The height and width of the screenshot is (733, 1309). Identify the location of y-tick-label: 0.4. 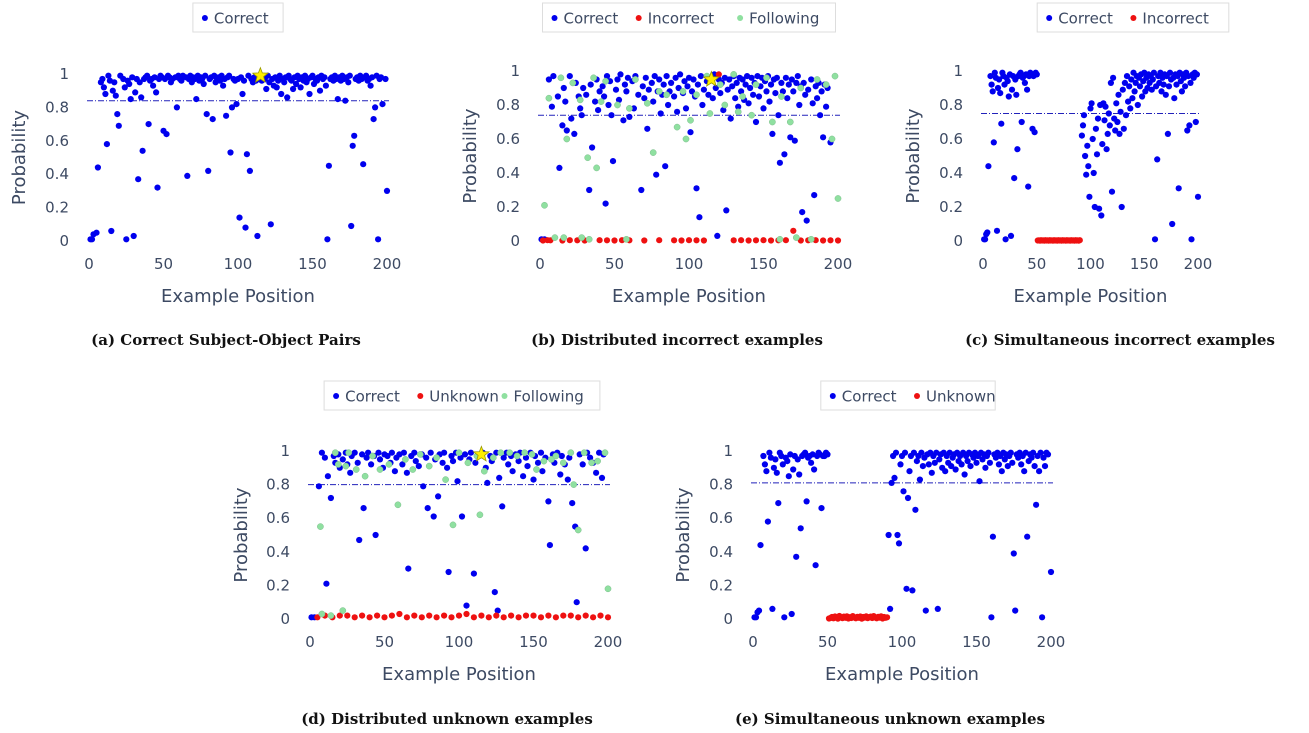
(508, 173).